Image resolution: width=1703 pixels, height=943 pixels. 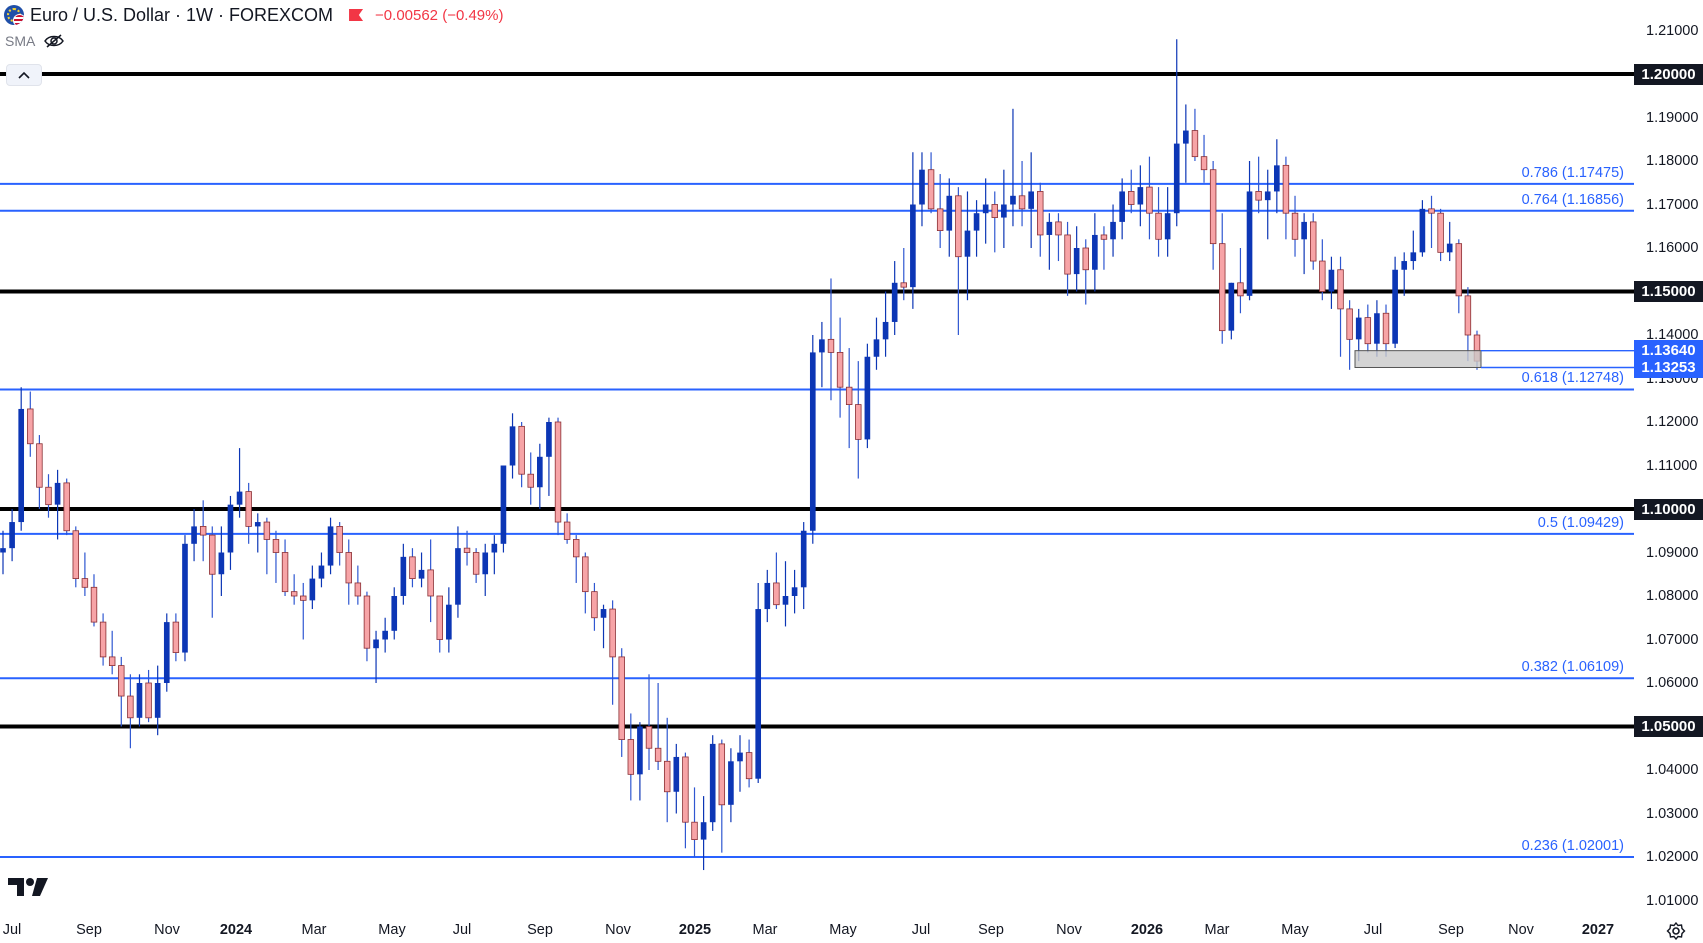 I want to click on eye-hidden-icon, so click(x=54, y=41).